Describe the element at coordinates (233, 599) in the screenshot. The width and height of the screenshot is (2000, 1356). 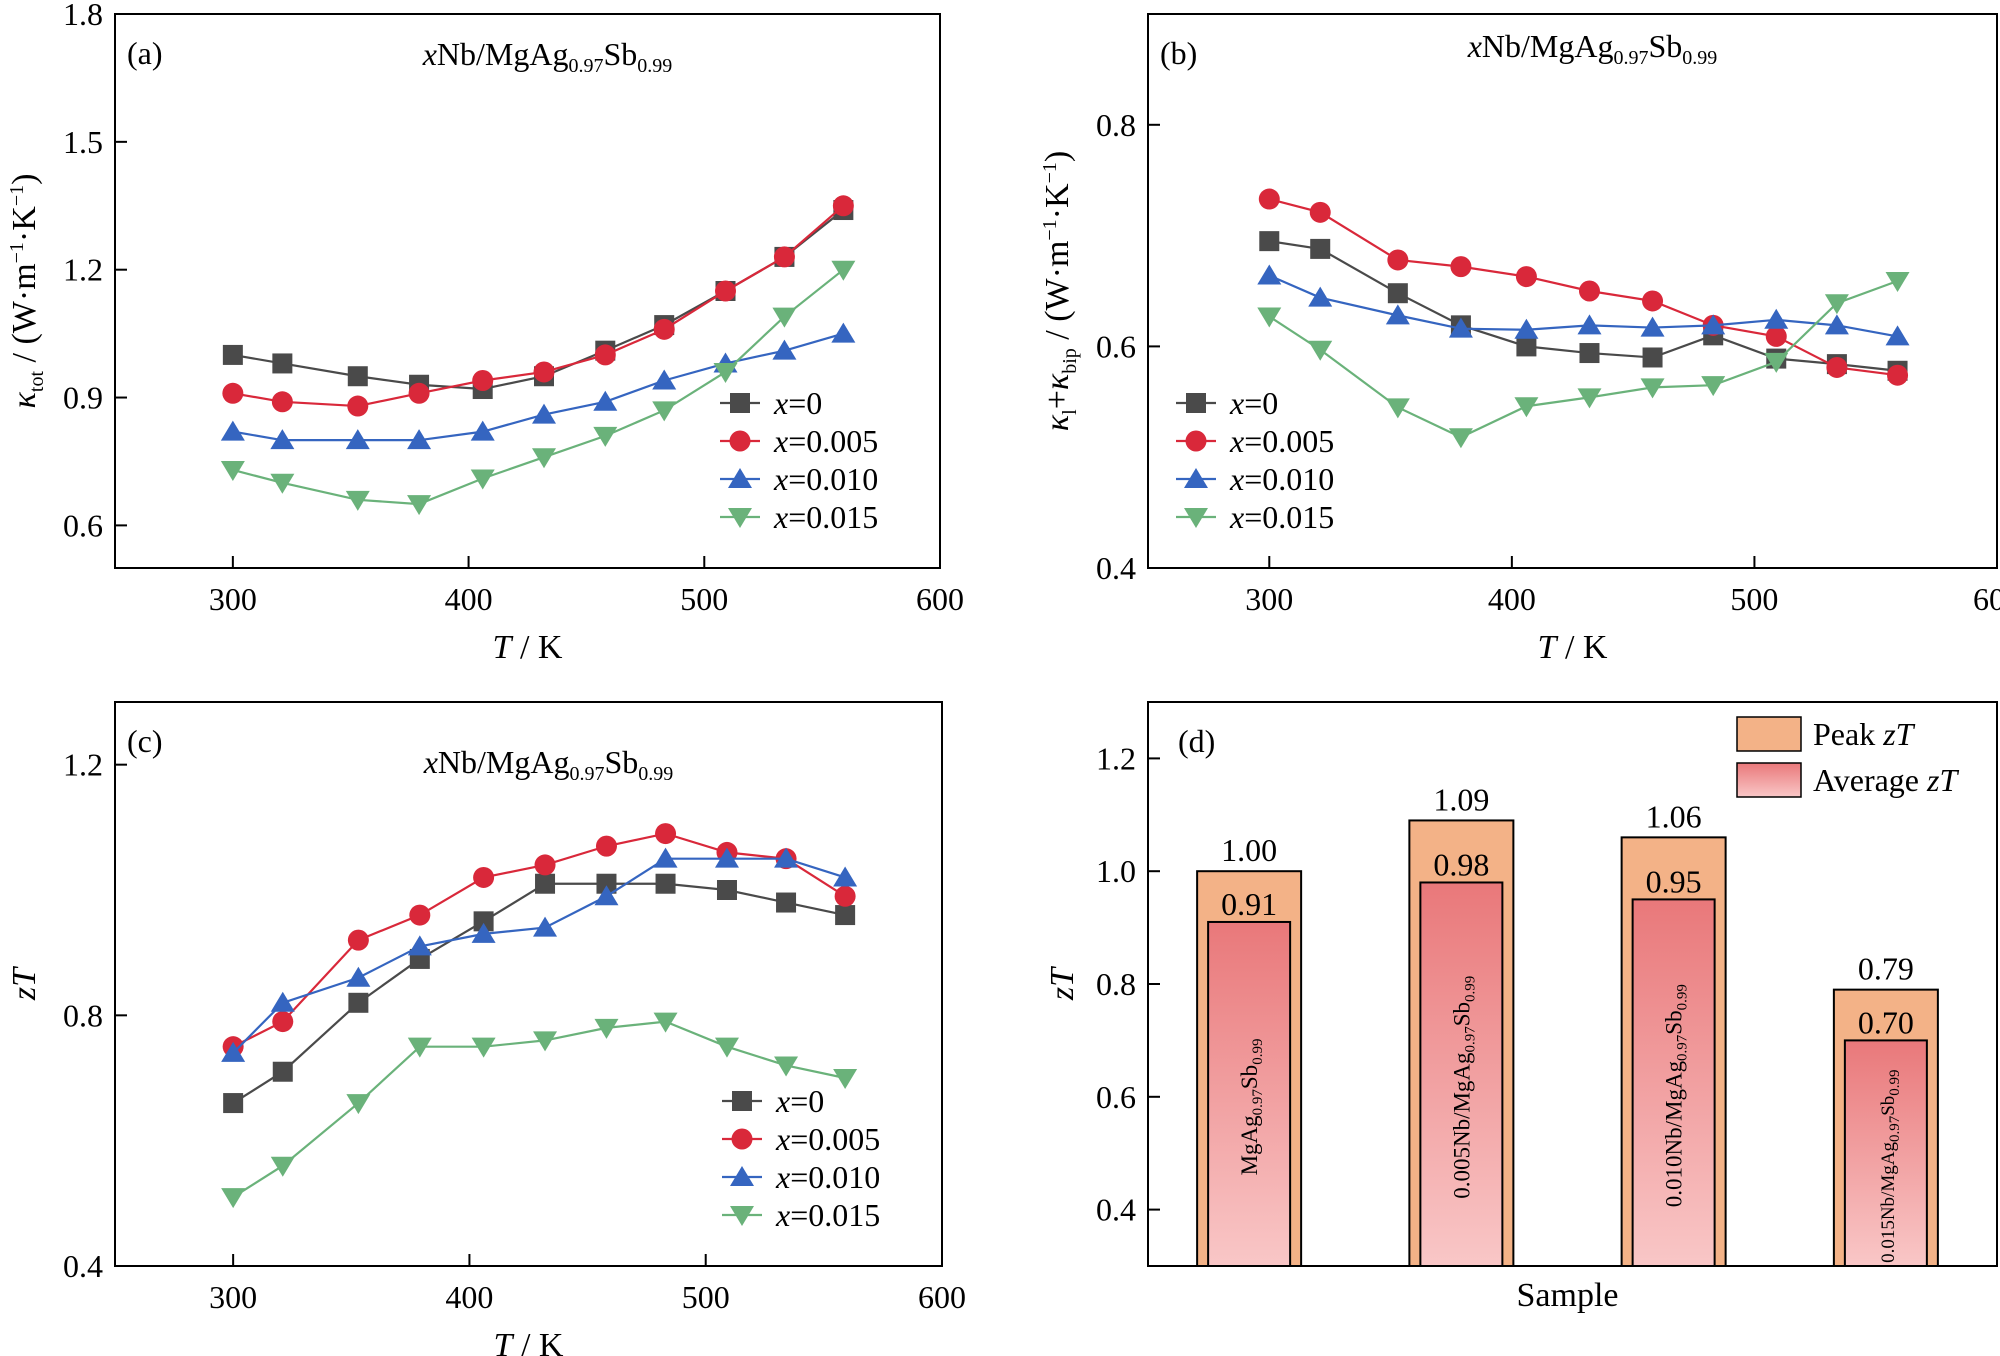
I see `x-tick-label: 300` at that location.